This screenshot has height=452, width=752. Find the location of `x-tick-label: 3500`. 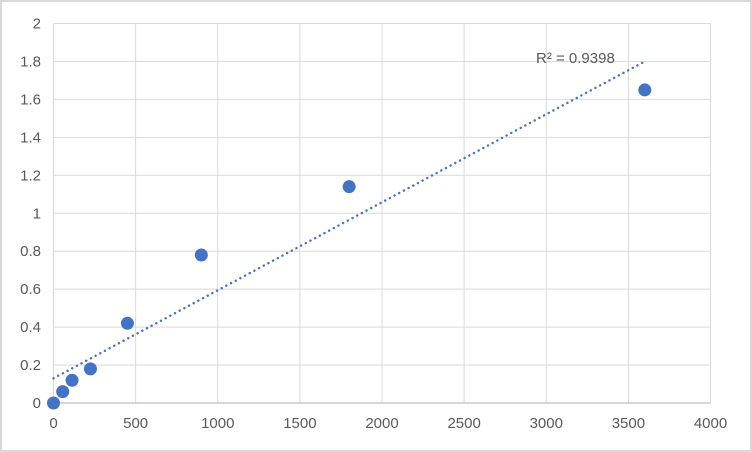

x-tick-label: 3500 is located at coordinates (628, 423).